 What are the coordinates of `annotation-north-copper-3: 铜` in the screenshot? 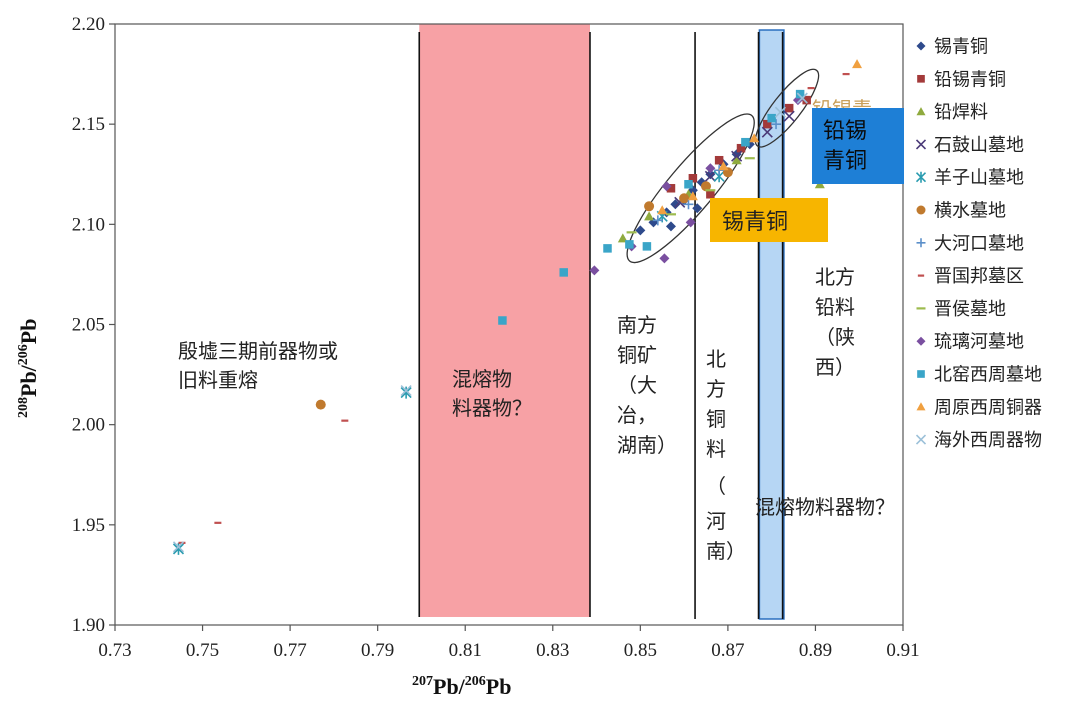 It's located at (716, 419).